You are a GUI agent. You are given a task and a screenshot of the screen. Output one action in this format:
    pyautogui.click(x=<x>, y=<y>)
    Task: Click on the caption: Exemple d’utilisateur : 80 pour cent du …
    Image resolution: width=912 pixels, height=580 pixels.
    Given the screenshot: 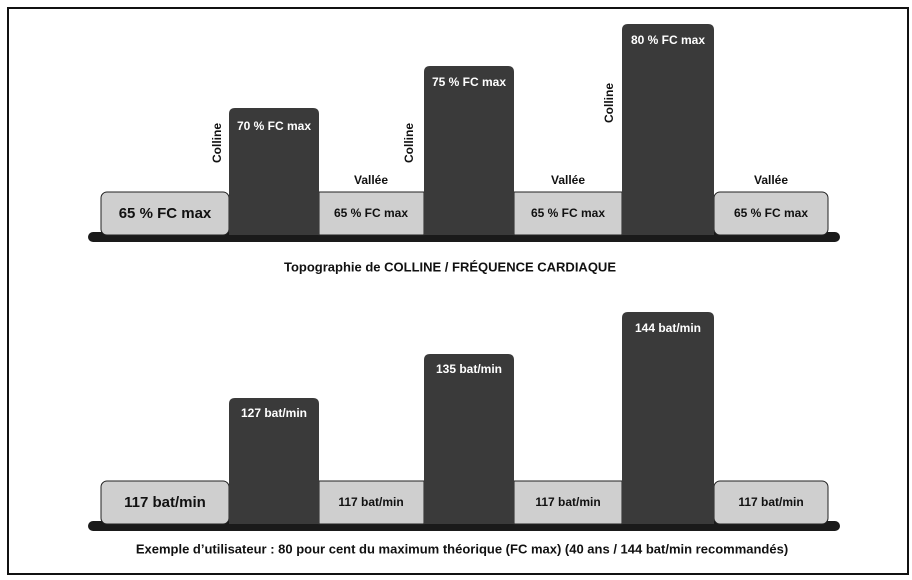 What is the action you would take?
    pyautogui.click(x=462, y=548)
    